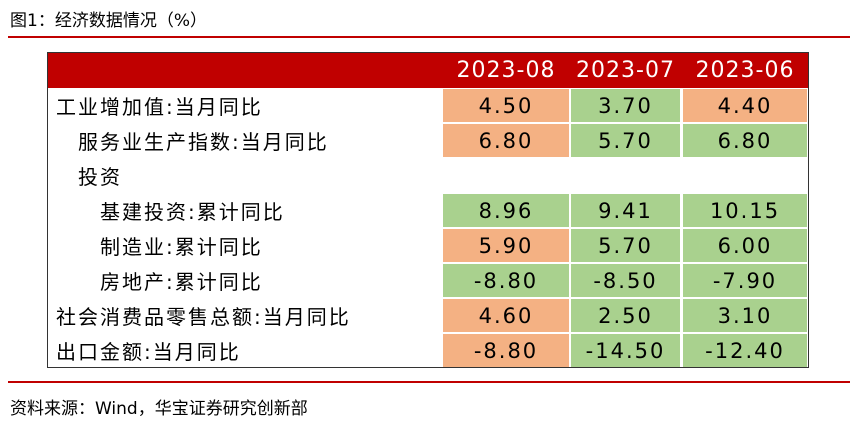  What do you see at coordinates (506, 315) in the screenshot?
I see `data-cell: 4.60` at bounding box center [506, 315].